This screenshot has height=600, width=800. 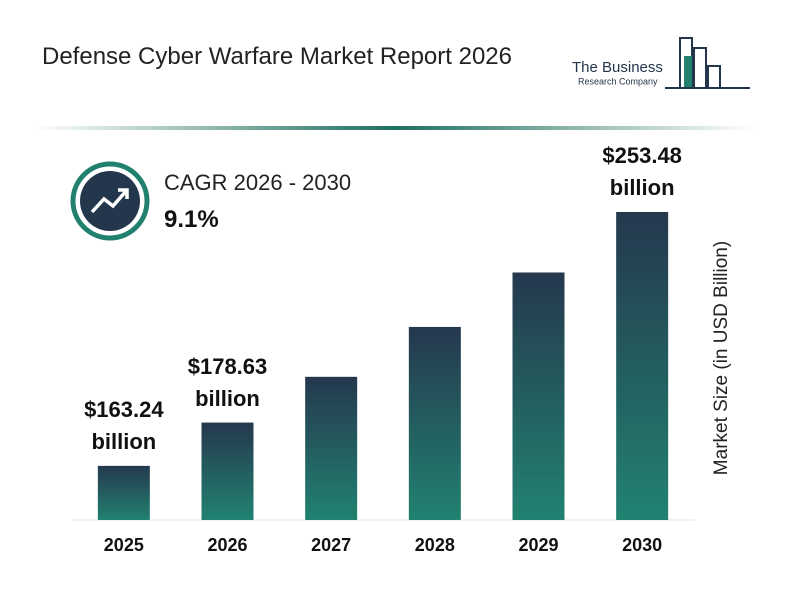 I want to click on x-tick-label: 2029, so click(x=538, y=545).